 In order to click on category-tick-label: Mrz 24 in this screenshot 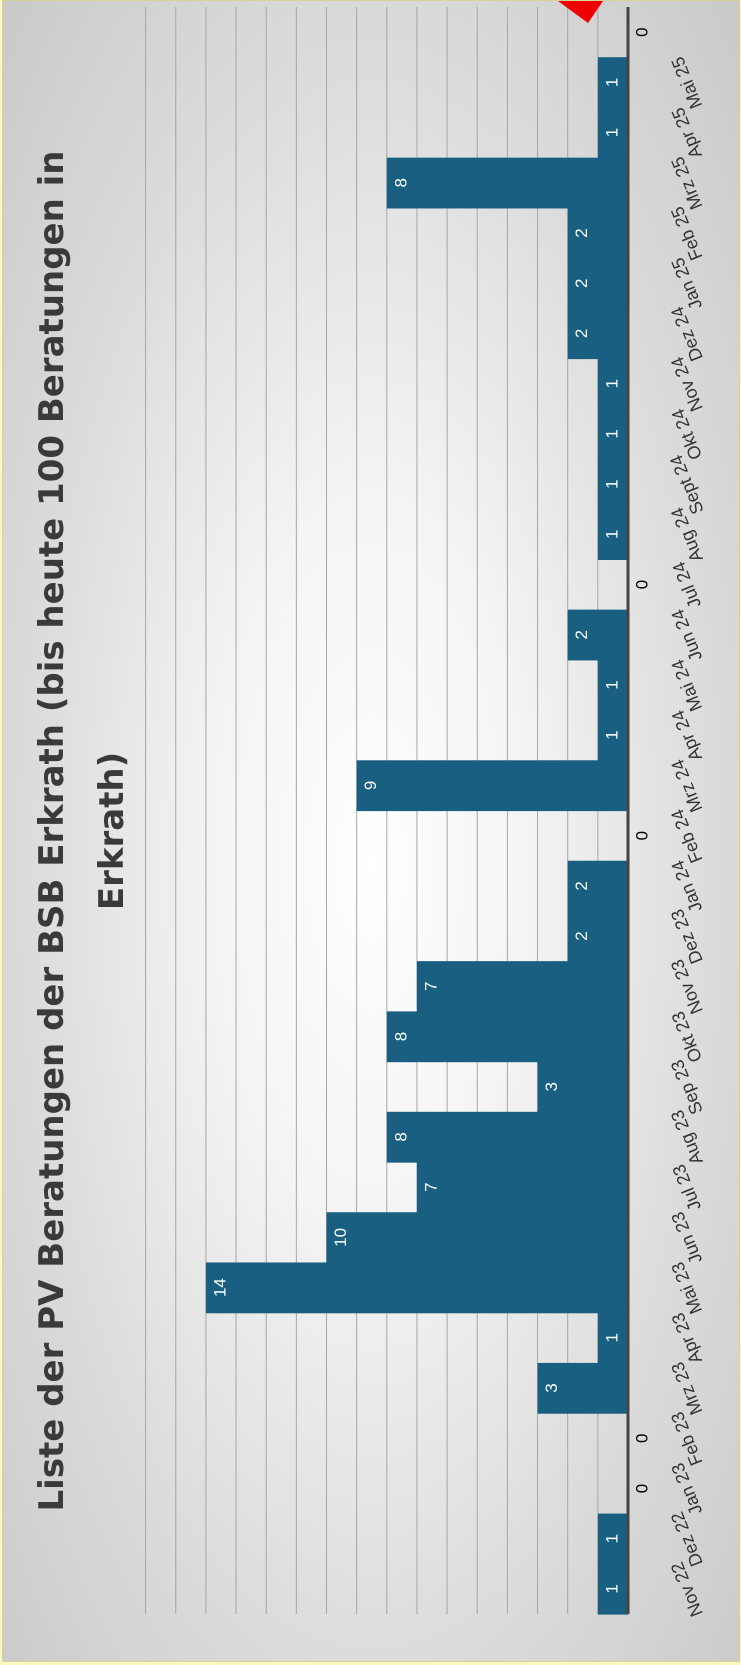, I will do `click(686, 786)`.